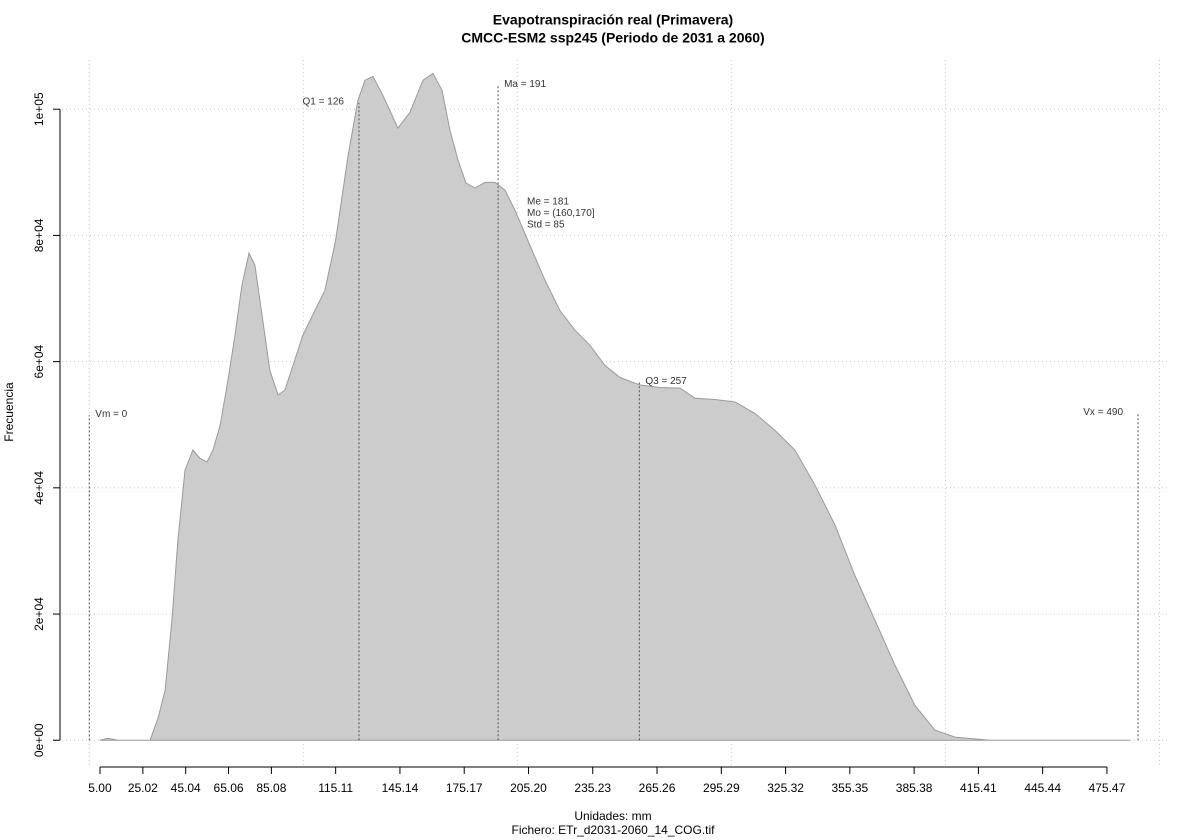  Describe the element at coordinates (592, 788) in the screenshot. I see `x-tick-label: 235.23` at that location.